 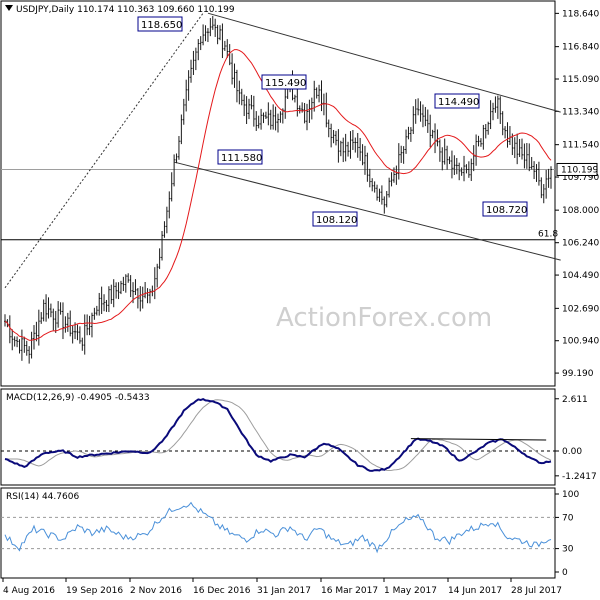 I want to click on price-tick-label: 108.000, so click(x=580, y=211).